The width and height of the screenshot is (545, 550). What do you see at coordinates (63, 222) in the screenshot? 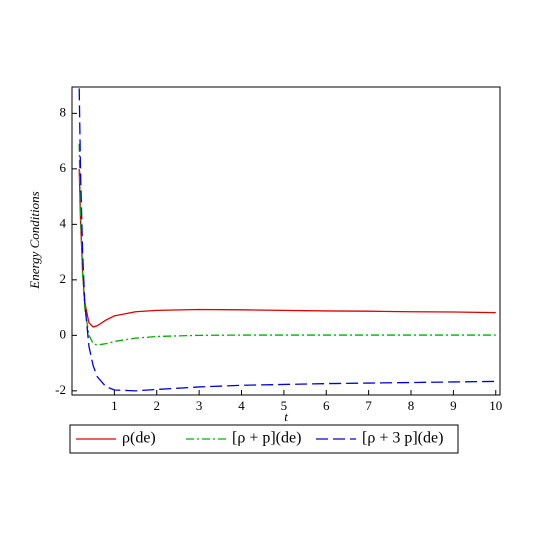
I see `y-tick-label: 4` at bounding box center [63, 222].